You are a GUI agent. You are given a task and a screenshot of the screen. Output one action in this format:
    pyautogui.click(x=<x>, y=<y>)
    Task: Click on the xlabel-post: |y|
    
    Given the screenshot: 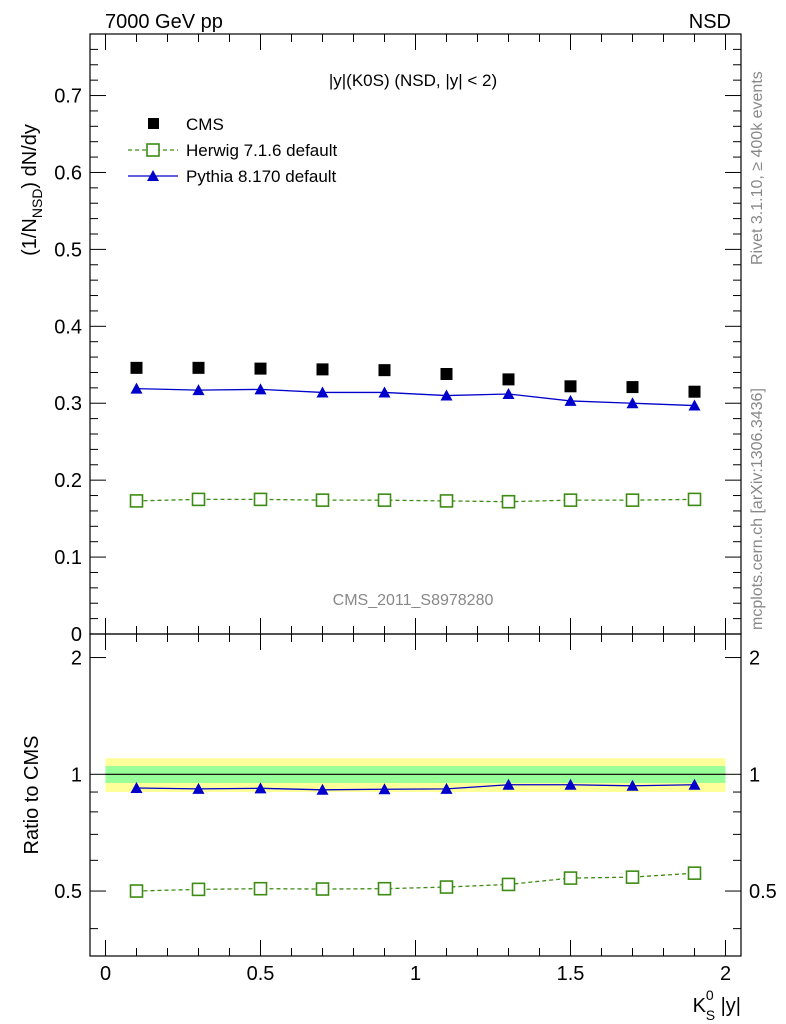 What is the action you would take?
    pyautogui.click(x=728, y=1006)
    